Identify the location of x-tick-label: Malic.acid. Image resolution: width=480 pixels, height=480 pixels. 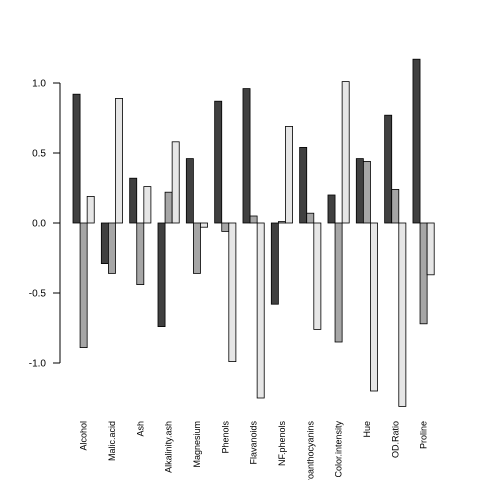
(112, 441).